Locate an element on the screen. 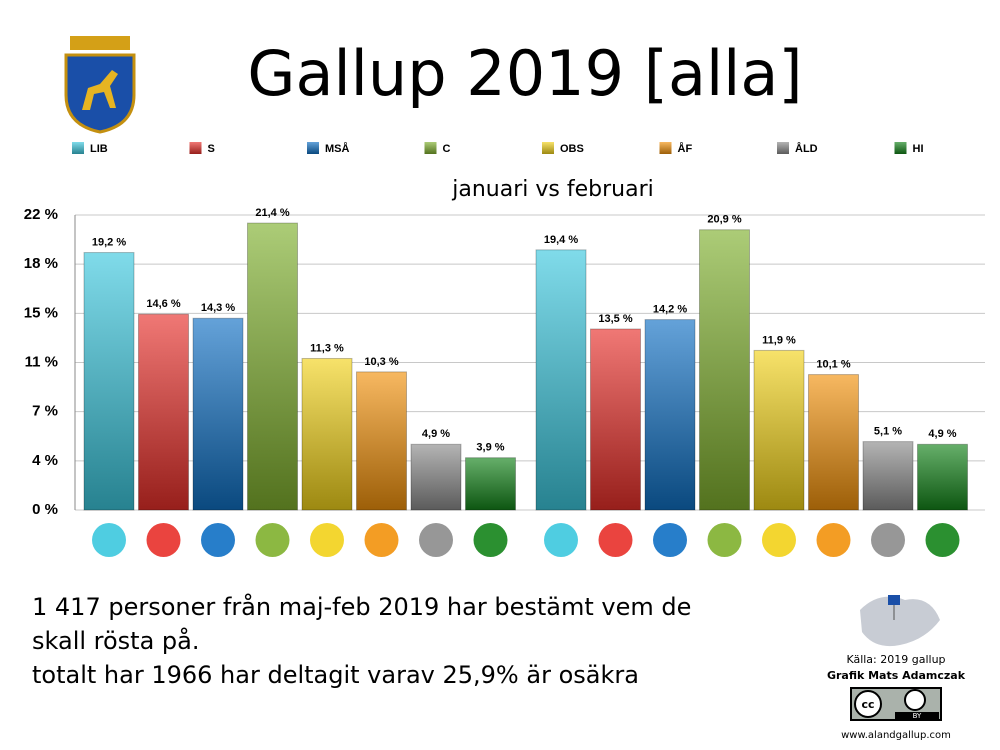 The height and width of the screenshot is (750, 1000). legend-label: HI is located at coordinates (918, 149).